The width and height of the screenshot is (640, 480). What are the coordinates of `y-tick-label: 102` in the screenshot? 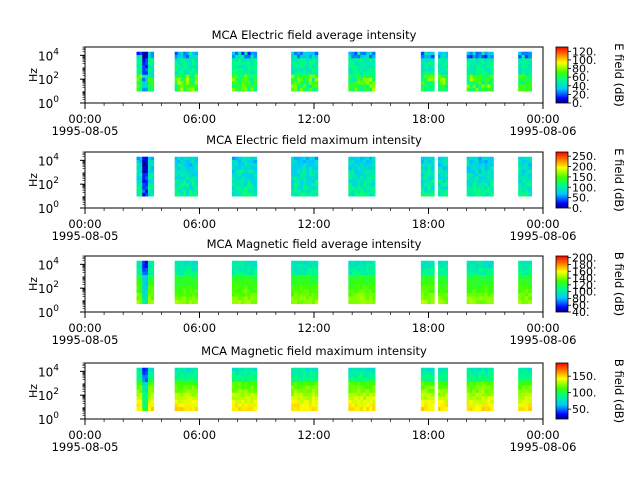 It's located at (48, 395).